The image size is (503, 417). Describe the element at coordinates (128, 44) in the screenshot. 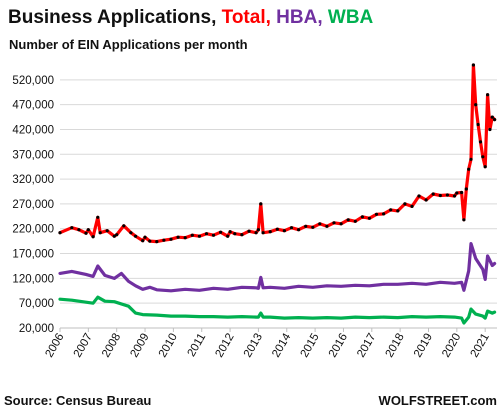

I see `chart-subtitle: Number of EIN Applications per month` at that location.